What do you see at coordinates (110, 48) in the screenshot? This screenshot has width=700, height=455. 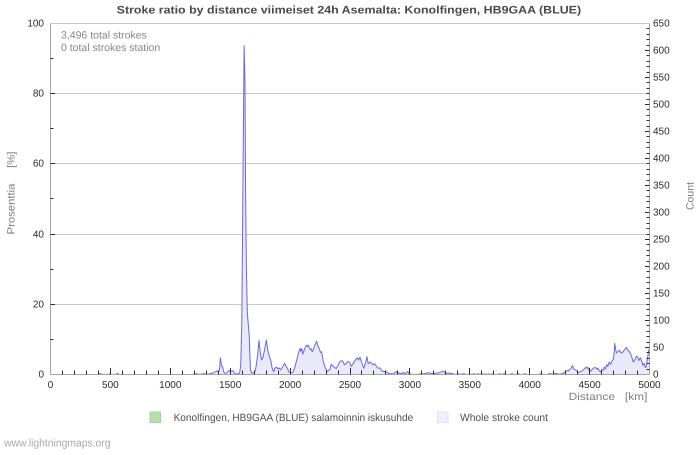 I see `svg-text: 0 total strokes station` at bounding box center [110, 48].